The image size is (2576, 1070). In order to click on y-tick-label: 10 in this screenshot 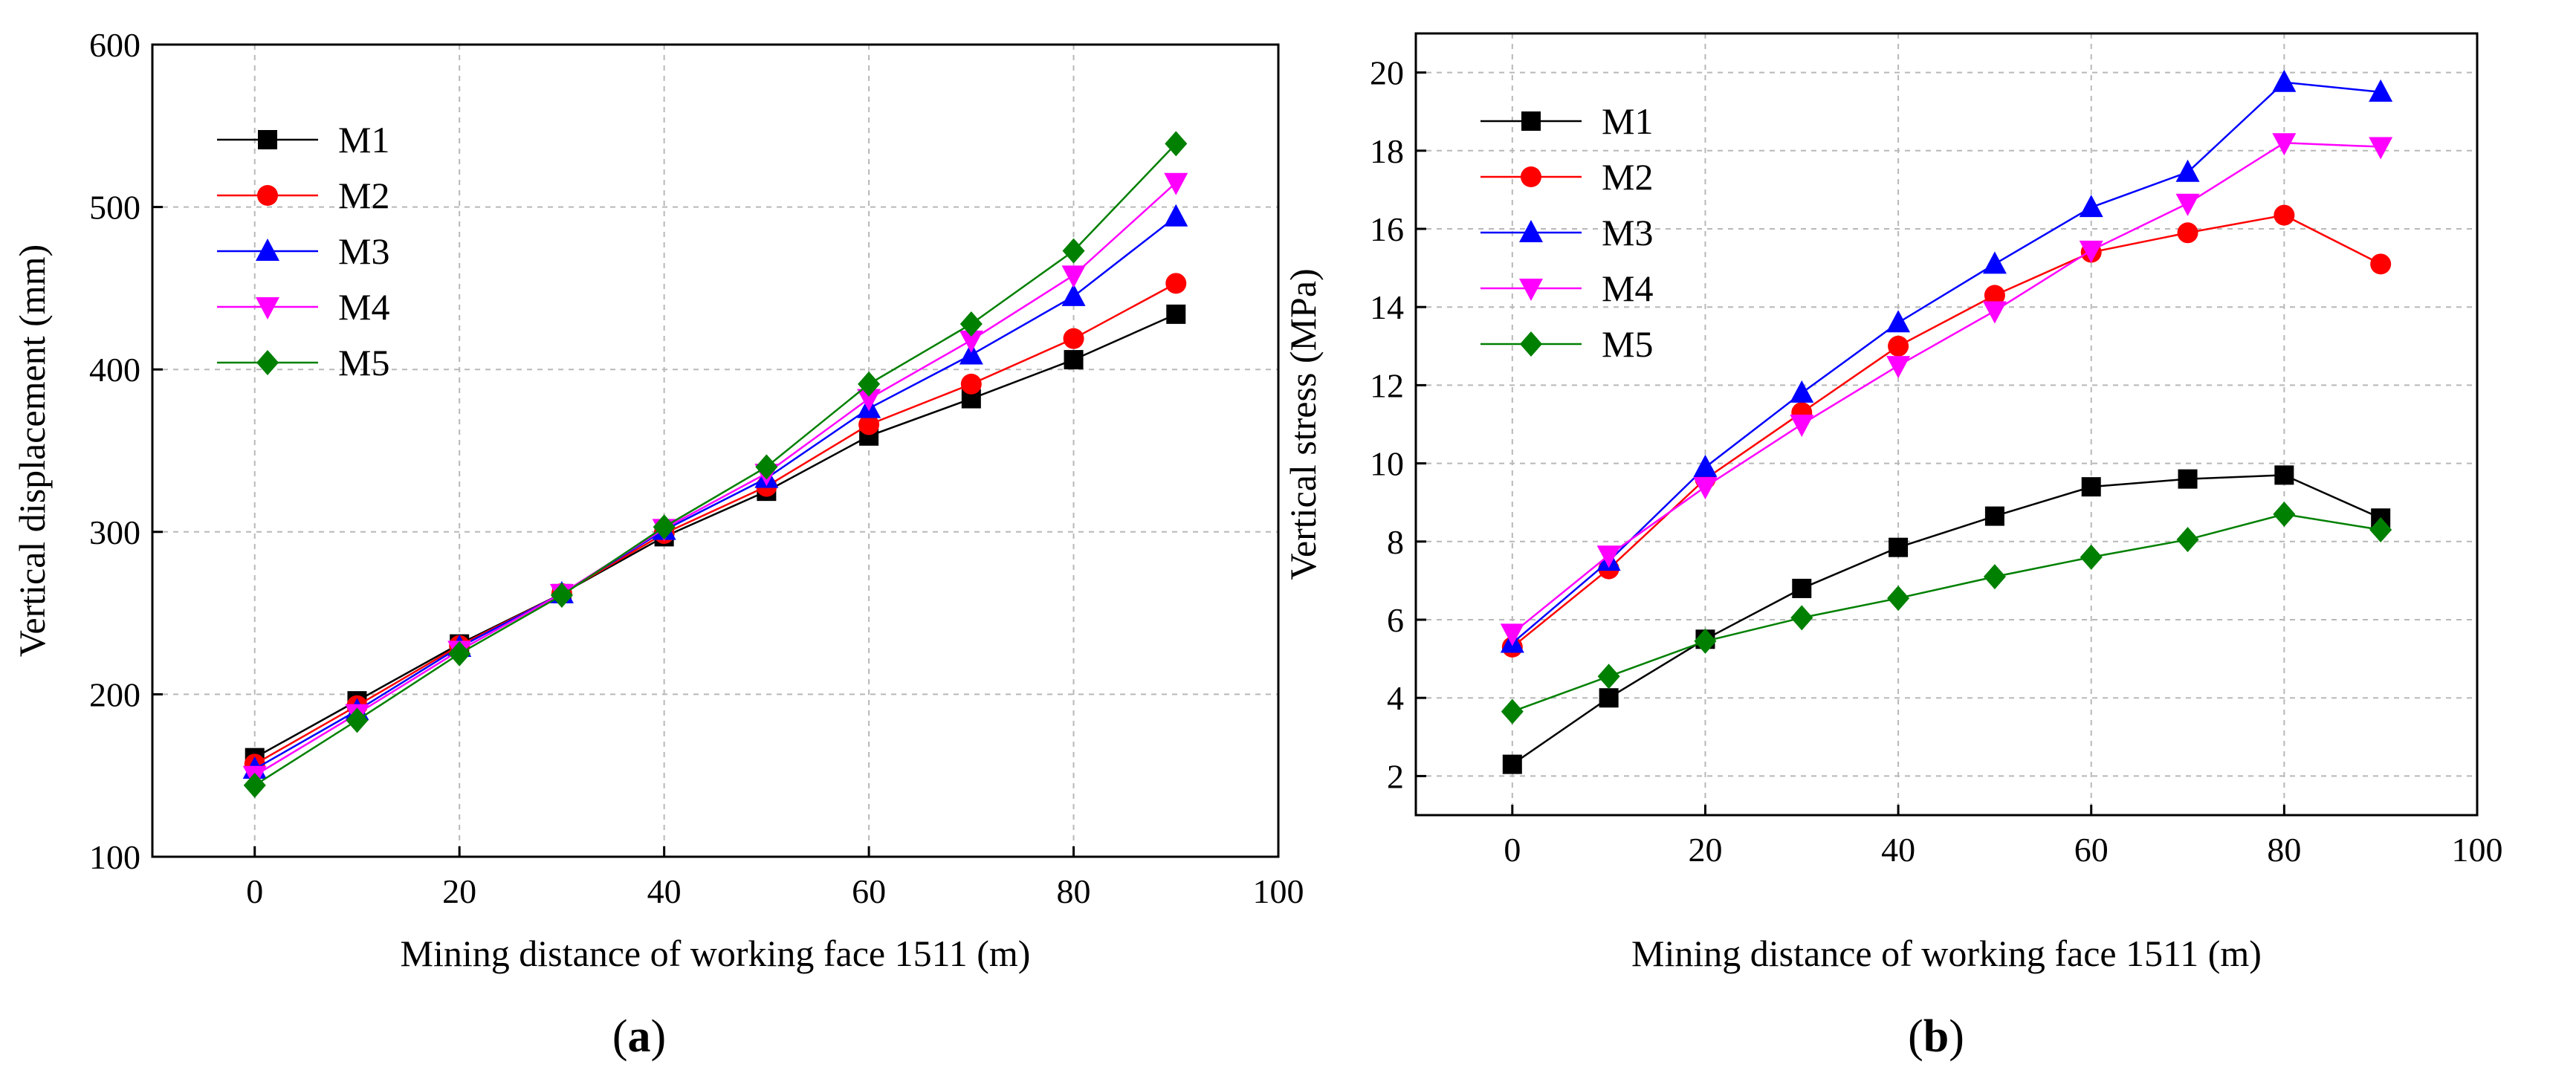, I will do `click(1387, 464)`.